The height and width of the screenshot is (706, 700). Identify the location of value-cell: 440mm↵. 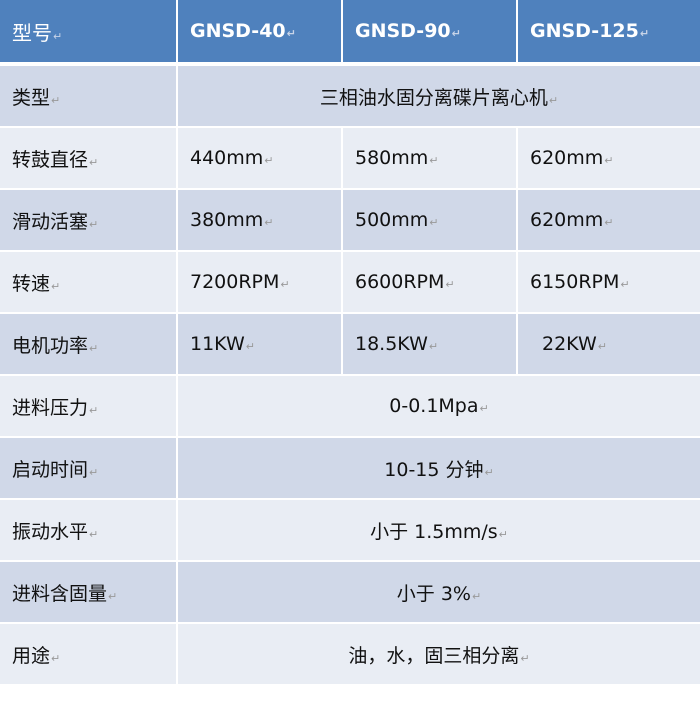
(260, 159).